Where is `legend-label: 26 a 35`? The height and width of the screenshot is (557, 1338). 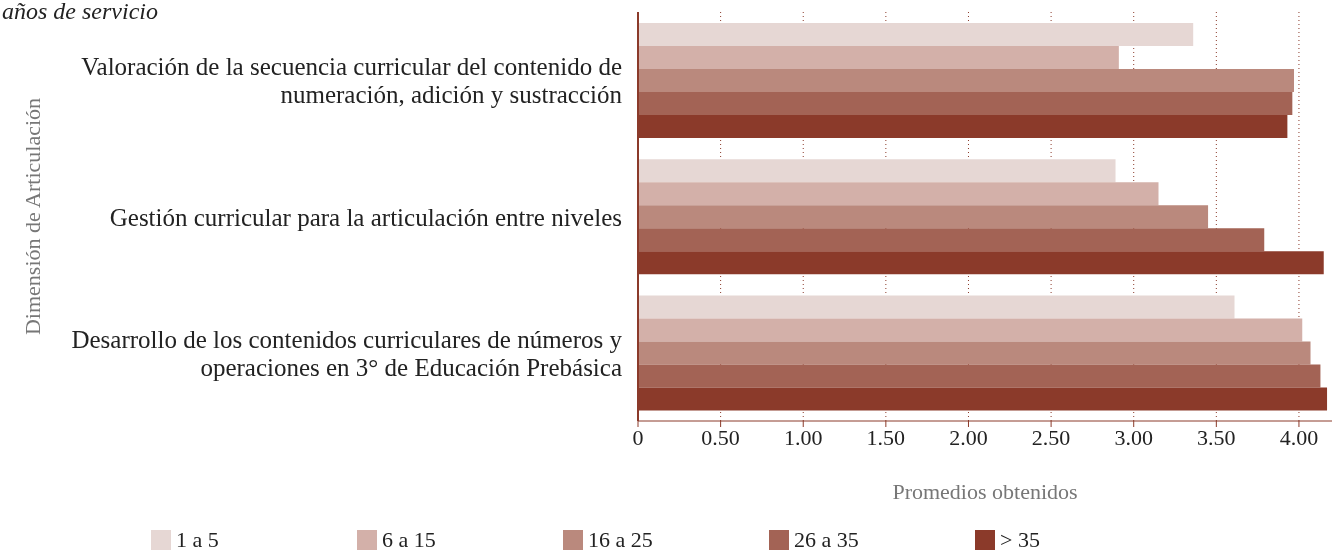 legend-label: 26 a 35 is located at coordinates (826, 540).